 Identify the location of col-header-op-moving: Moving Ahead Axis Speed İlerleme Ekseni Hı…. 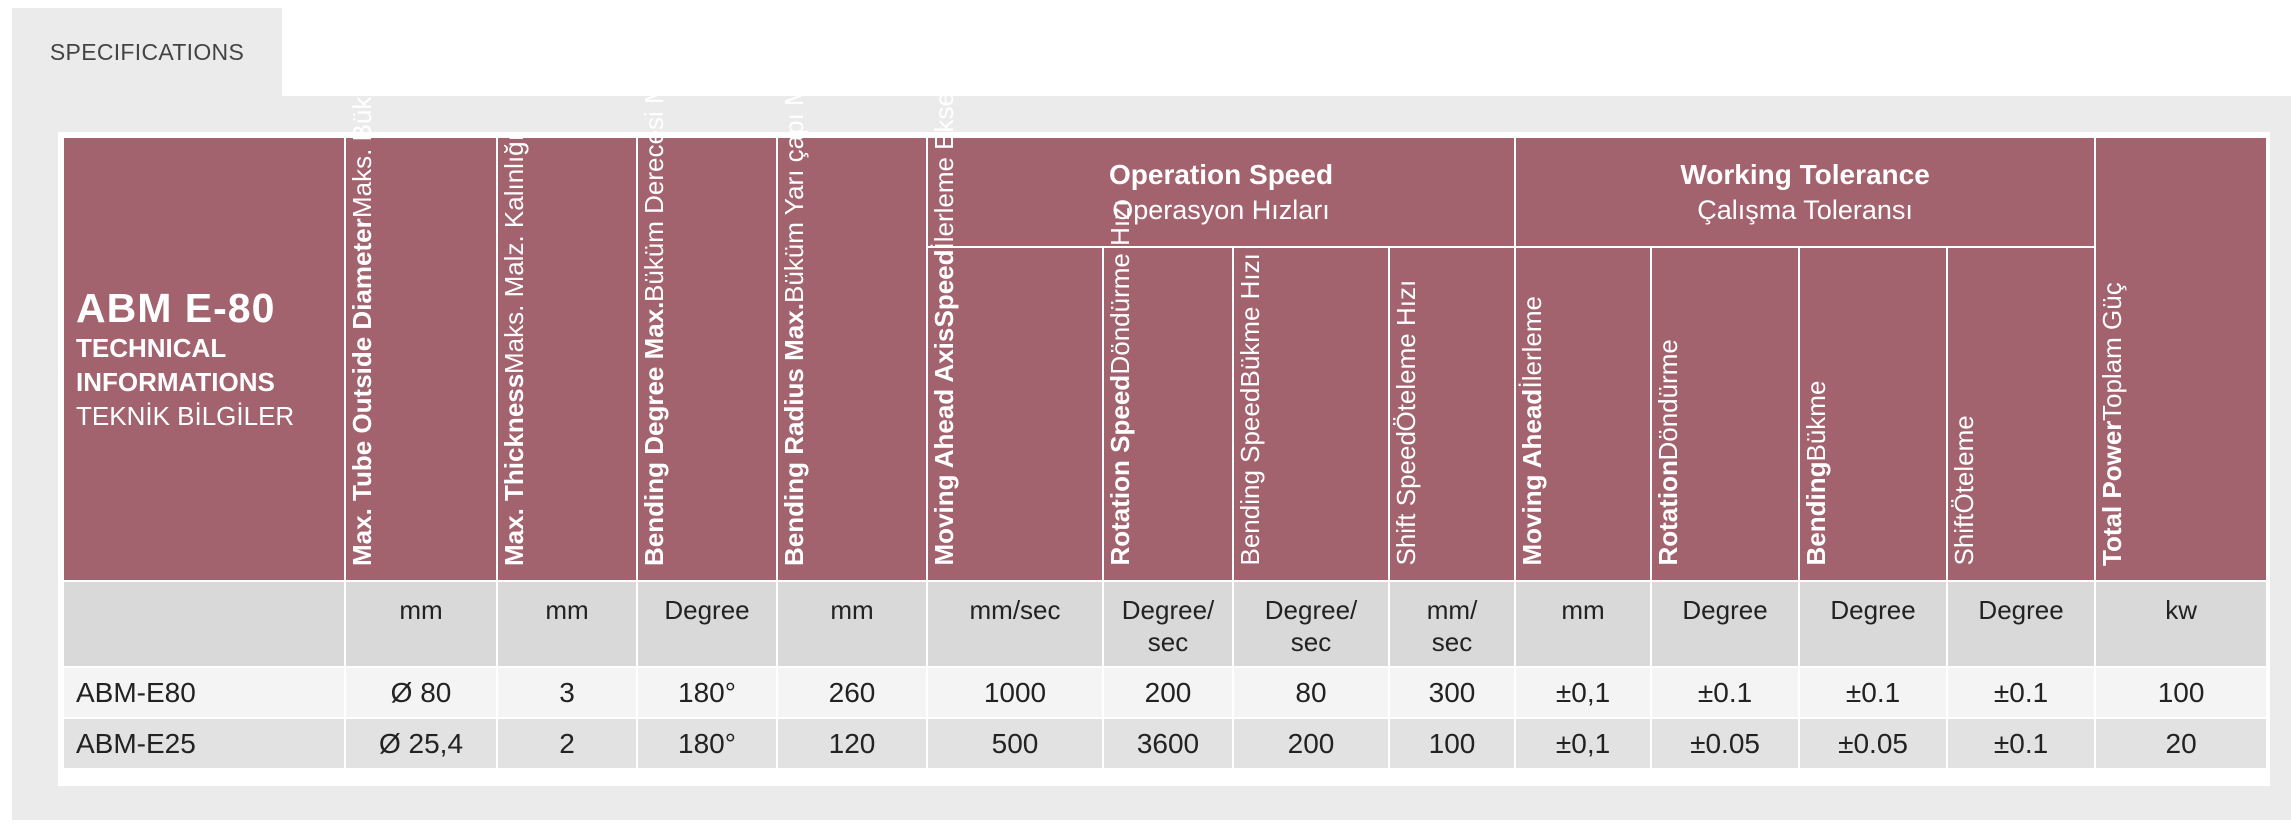
(1015, 300).